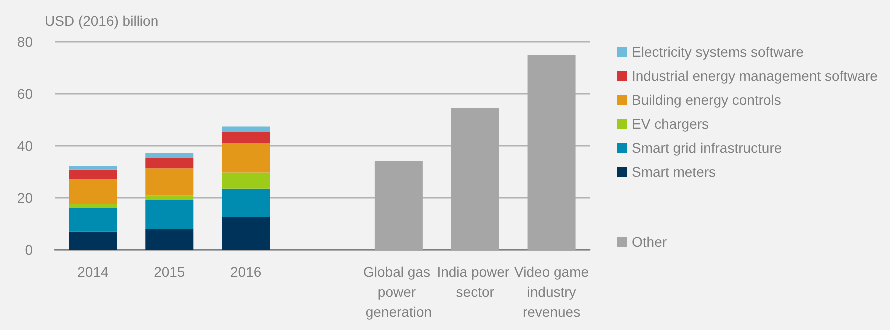 The image size is (890, 330). Describe the element at coordinates (650, 242) in the screenshot. I see `legend-label: Other` at that location.